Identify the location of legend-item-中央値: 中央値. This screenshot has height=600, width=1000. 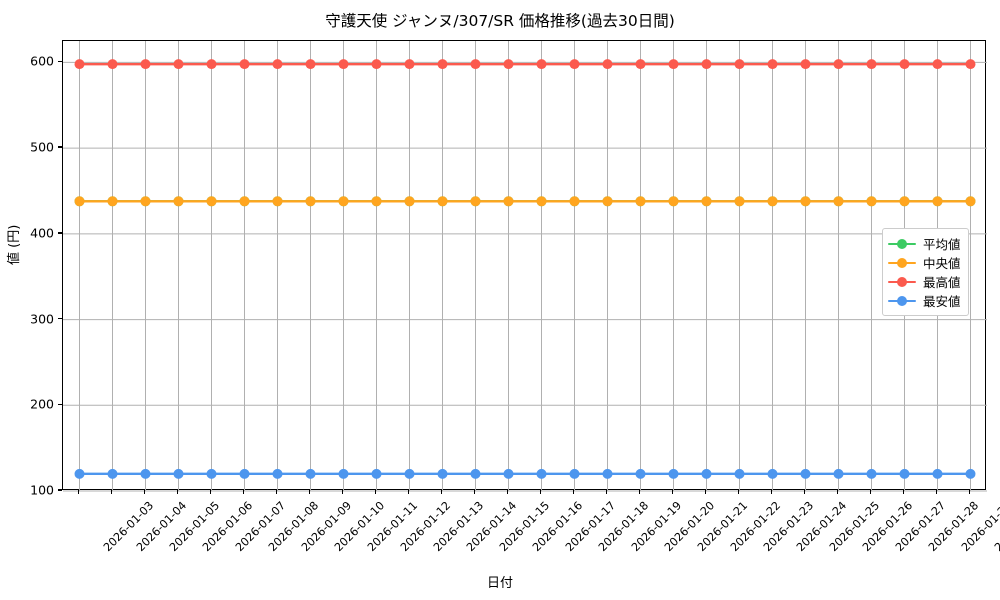
(924, 262).